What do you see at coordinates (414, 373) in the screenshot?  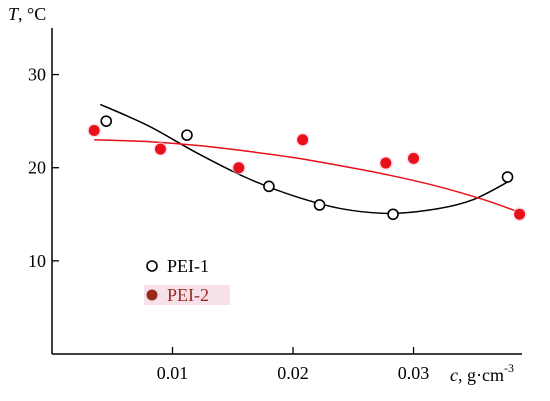 I see `x-tick-label: 0.03` at bounding box center [414, 373].